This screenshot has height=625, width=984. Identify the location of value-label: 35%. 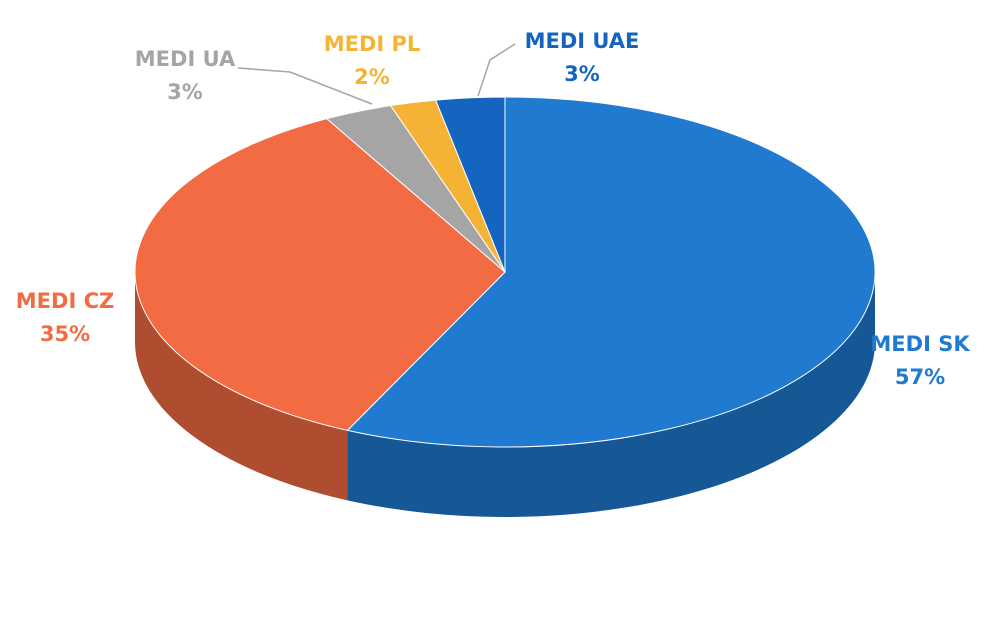
(65, 334).